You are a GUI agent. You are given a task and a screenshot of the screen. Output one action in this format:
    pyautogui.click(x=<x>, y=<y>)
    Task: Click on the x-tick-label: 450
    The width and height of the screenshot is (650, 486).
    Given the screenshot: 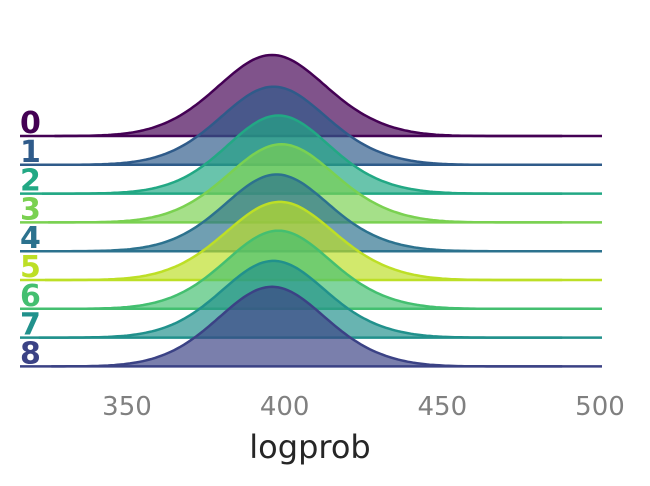 What is the action you would take?
    pyautogui.click(x=443, y=407)
    